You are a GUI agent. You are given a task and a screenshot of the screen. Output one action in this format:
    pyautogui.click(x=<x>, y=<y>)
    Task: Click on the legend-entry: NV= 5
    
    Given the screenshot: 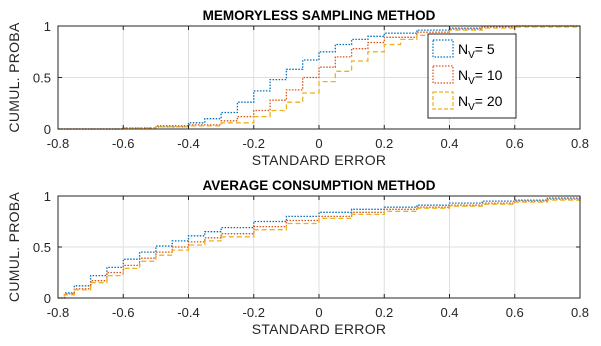 What is the action you would take?
    pyautogui.click(x=476, y=51)
    